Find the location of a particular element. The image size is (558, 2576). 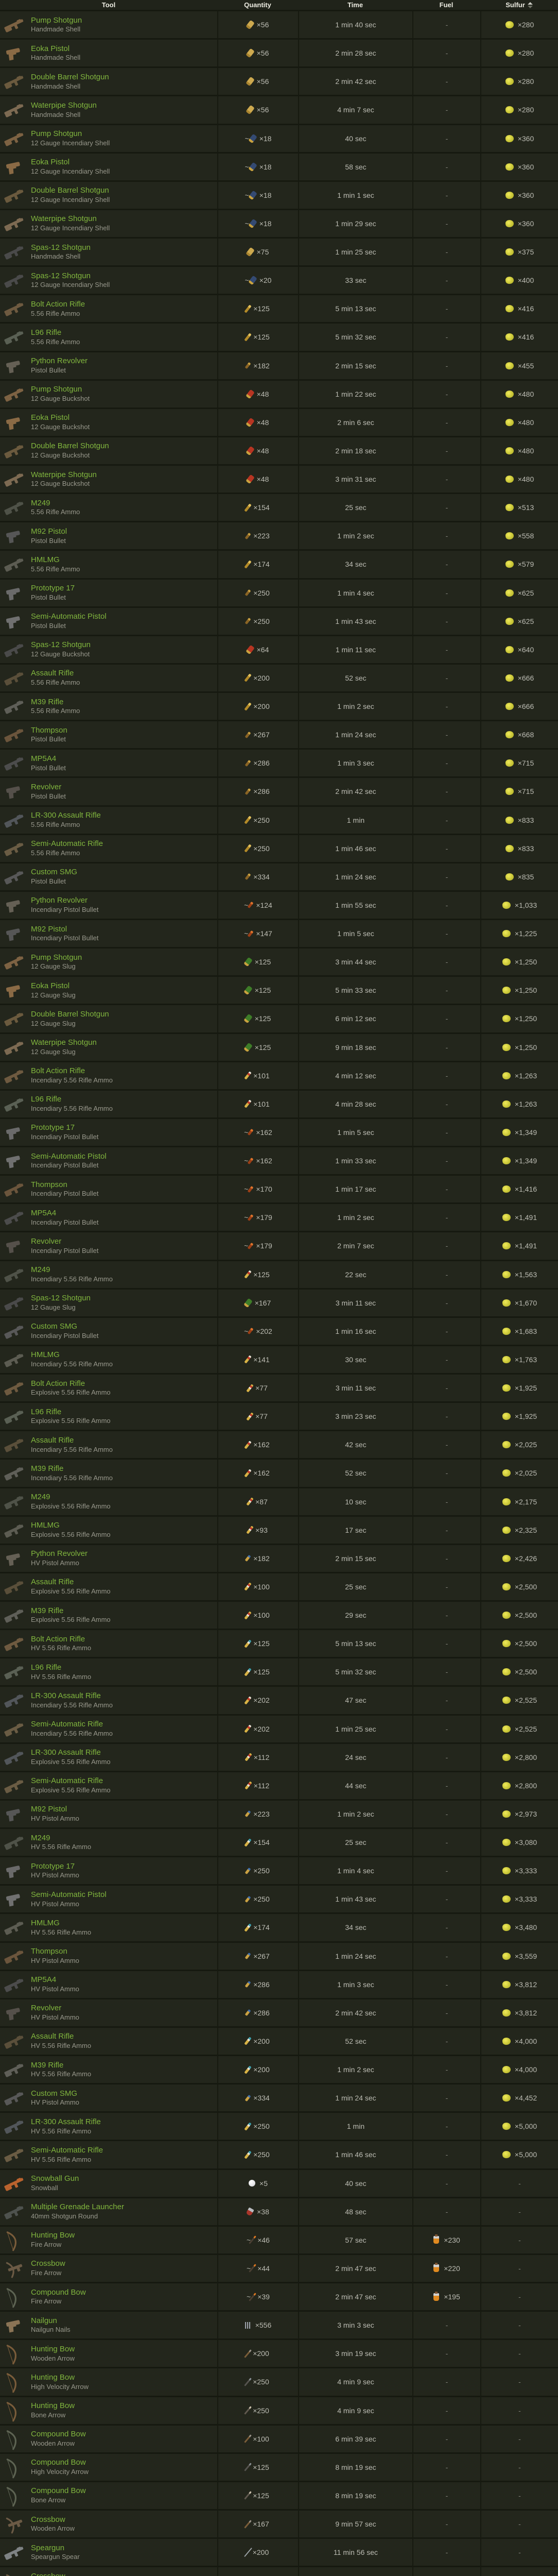

fuel-cell: - is located at coordinates (446, 1217).